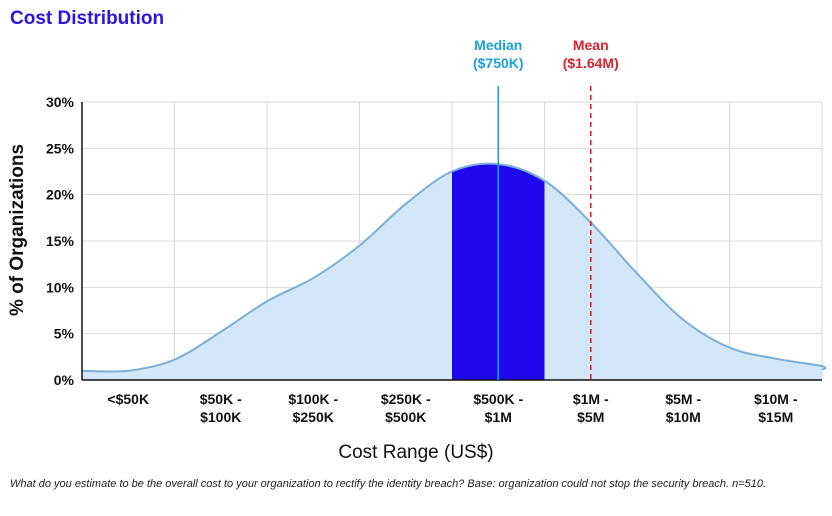 The width and height of the screenshot is (832, 516). I want to click on x-axis-title: Cost Range (US$), so click(416, 452).